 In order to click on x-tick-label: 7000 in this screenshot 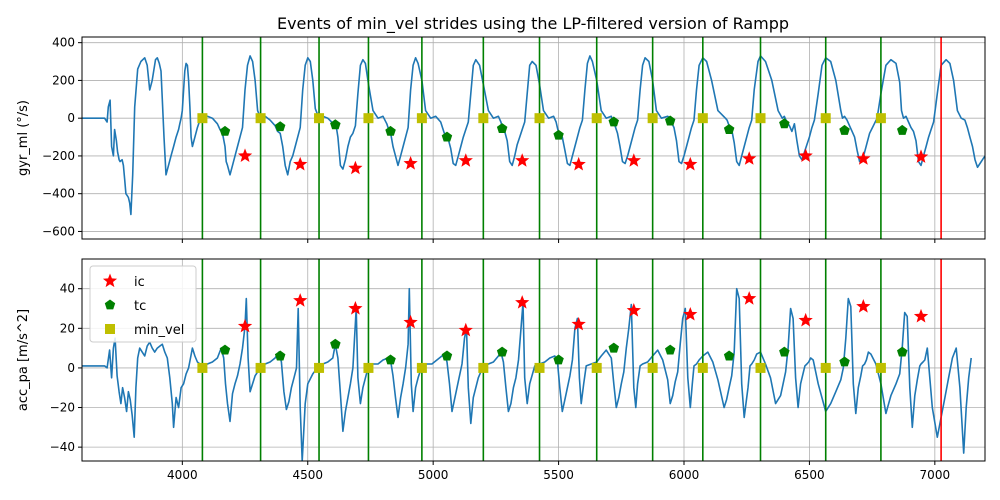, I will do `click(935, 475)`.